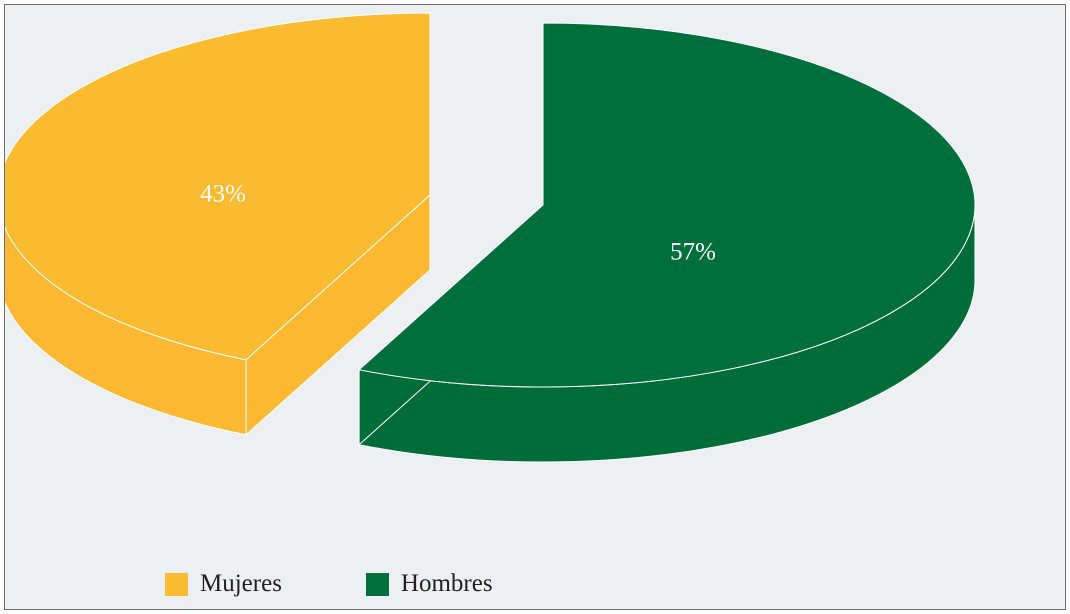  Describe the element at coordinates (241, 583) in the screenshot. I see `legend-label-mujeres: Mujeres` at that location.